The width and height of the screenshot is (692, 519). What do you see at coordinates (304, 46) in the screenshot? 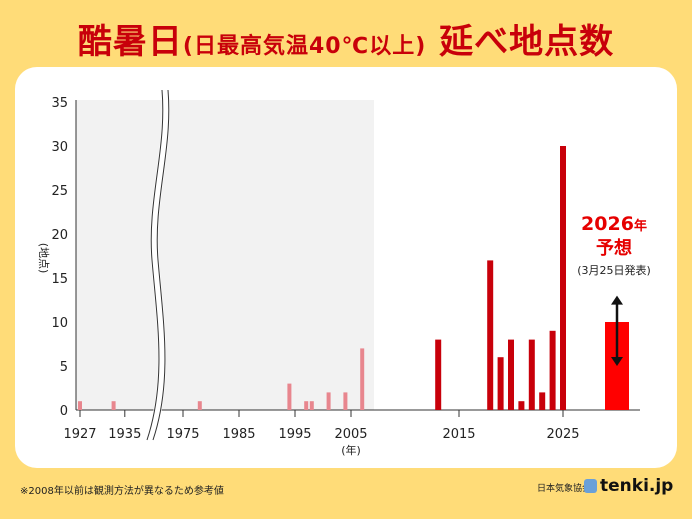
I see `title-sub: (日最高気温40℃以上)` at bounding box center [304, 46].